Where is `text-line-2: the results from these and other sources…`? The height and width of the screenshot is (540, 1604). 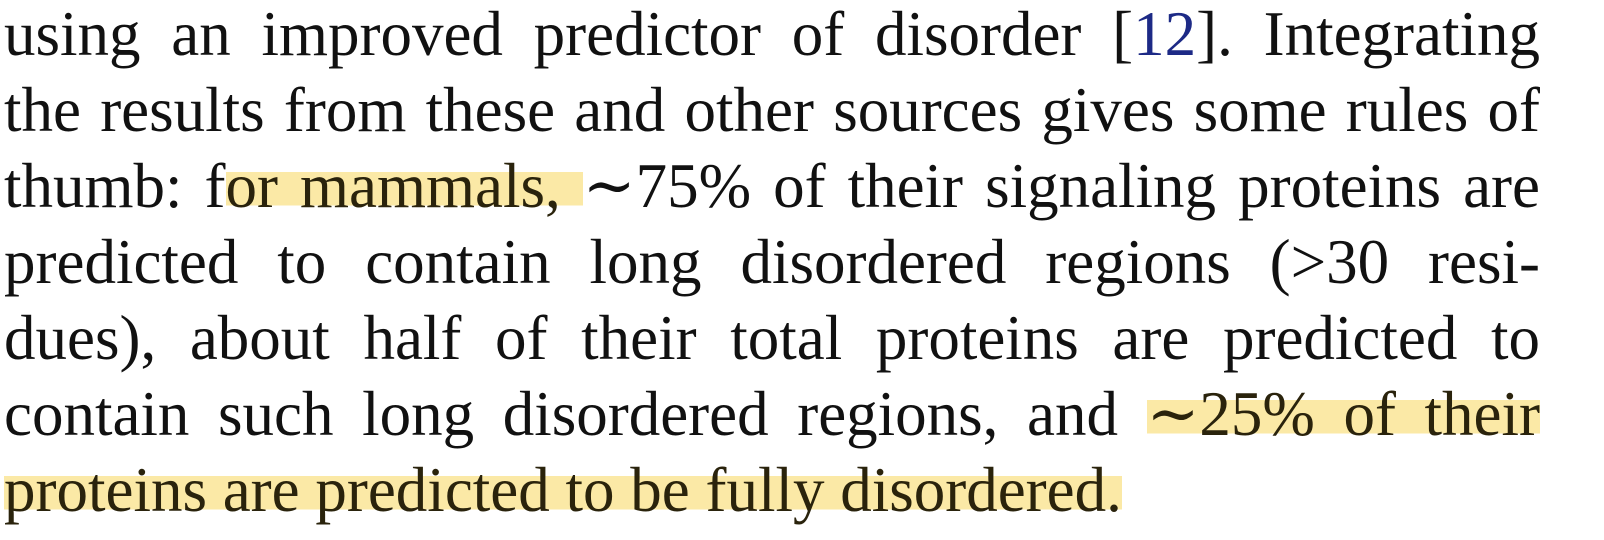 text-line-2: the results from these and other sources… is located at coordinates (772, 110).